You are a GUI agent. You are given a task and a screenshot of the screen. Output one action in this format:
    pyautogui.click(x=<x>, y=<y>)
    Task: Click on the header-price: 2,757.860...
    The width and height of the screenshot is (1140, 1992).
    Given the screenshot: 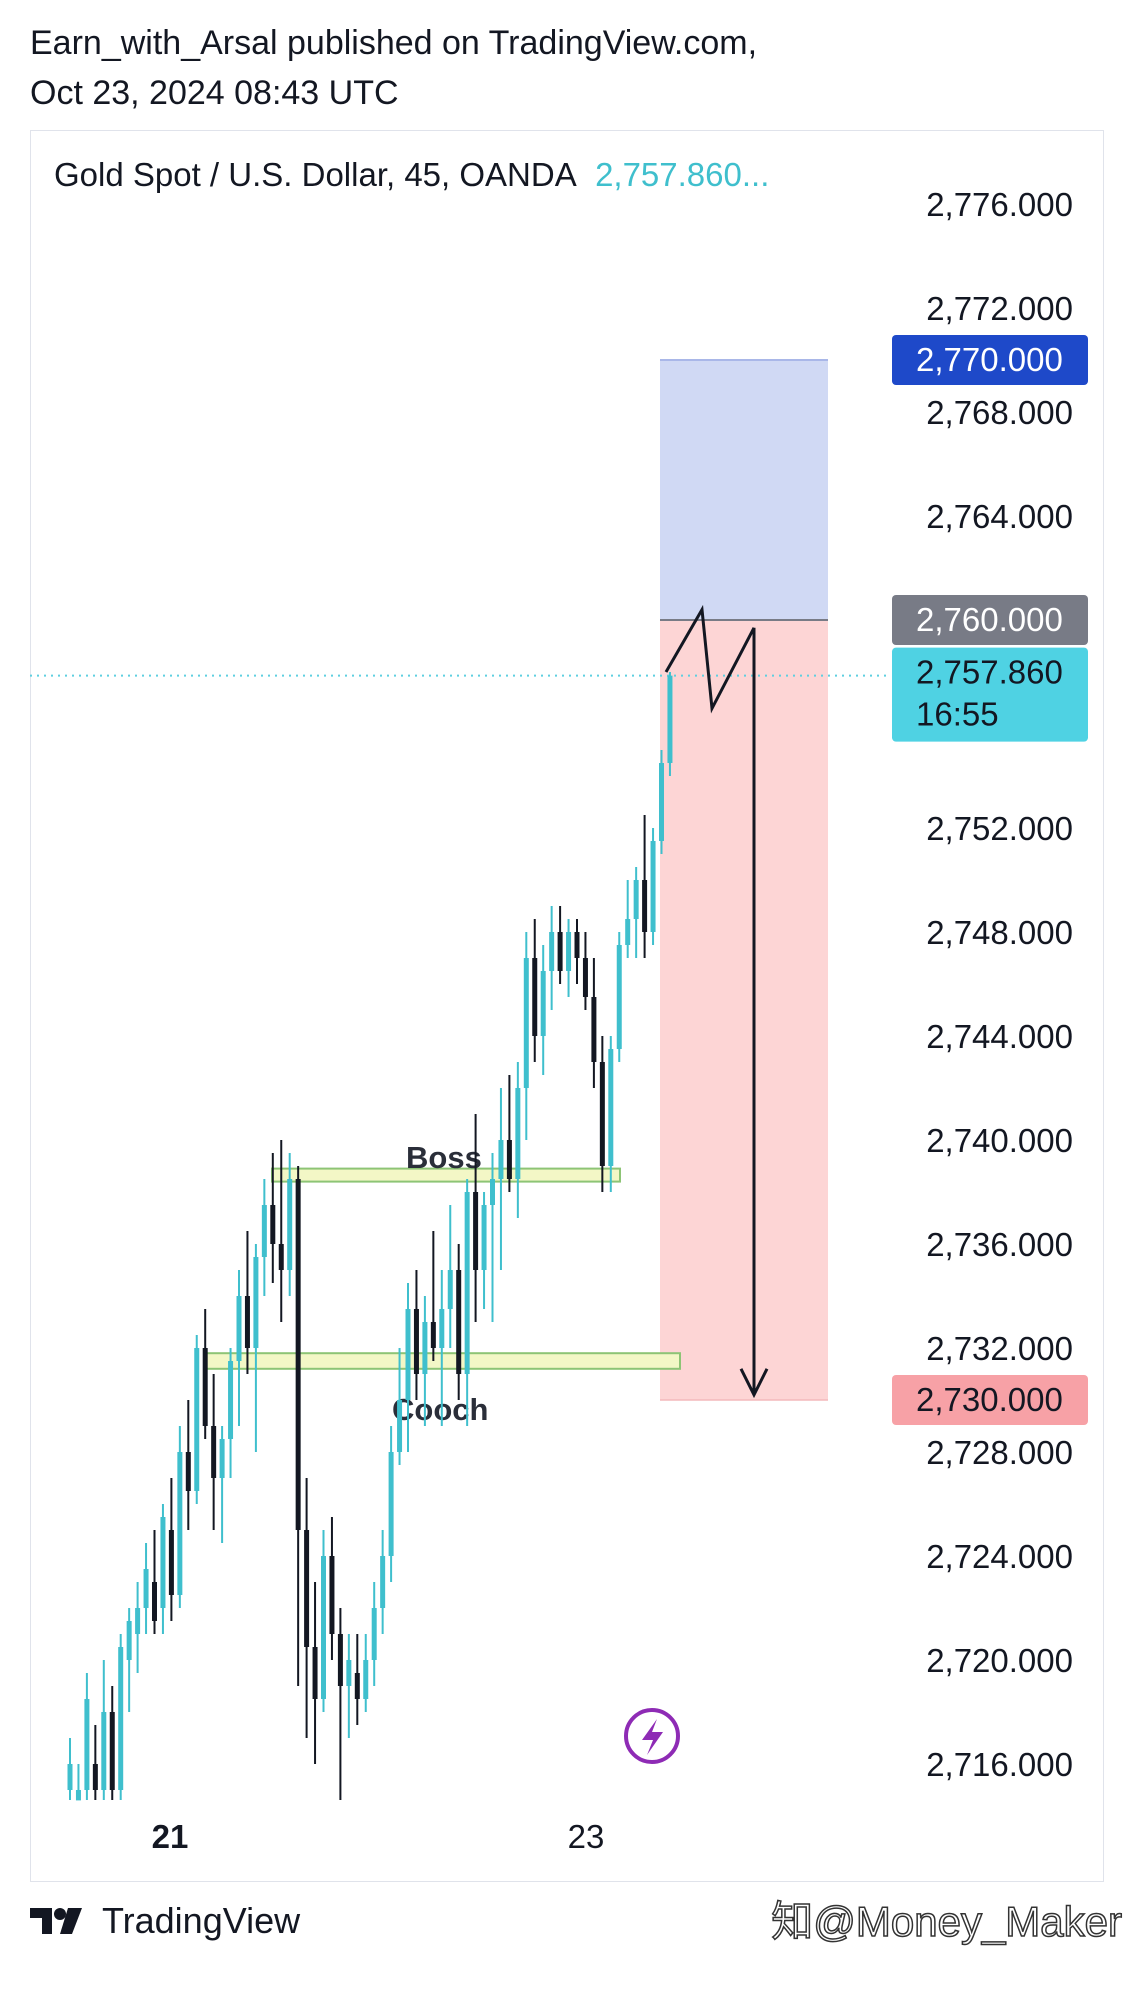 What is the action you would take?
    pyautogui.click(x=682, y=174)
    